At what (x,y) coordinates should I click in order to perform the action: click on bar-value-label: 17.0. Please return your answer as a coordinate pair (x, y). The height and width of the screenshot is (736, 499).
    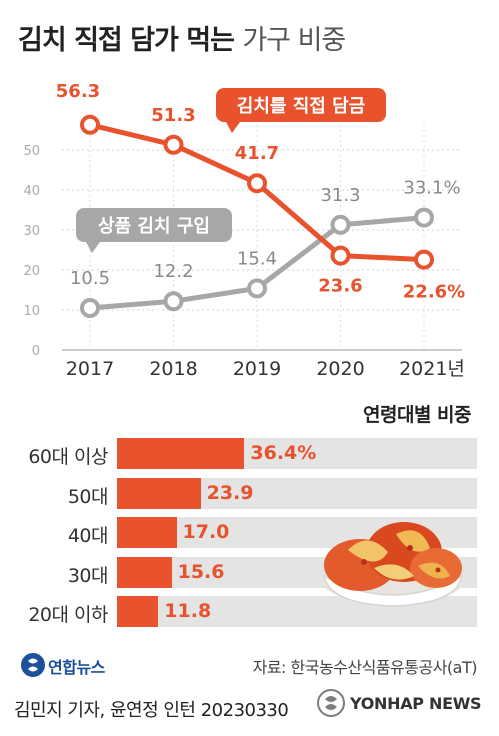
    Looking at the image, I should click on (206, 532).